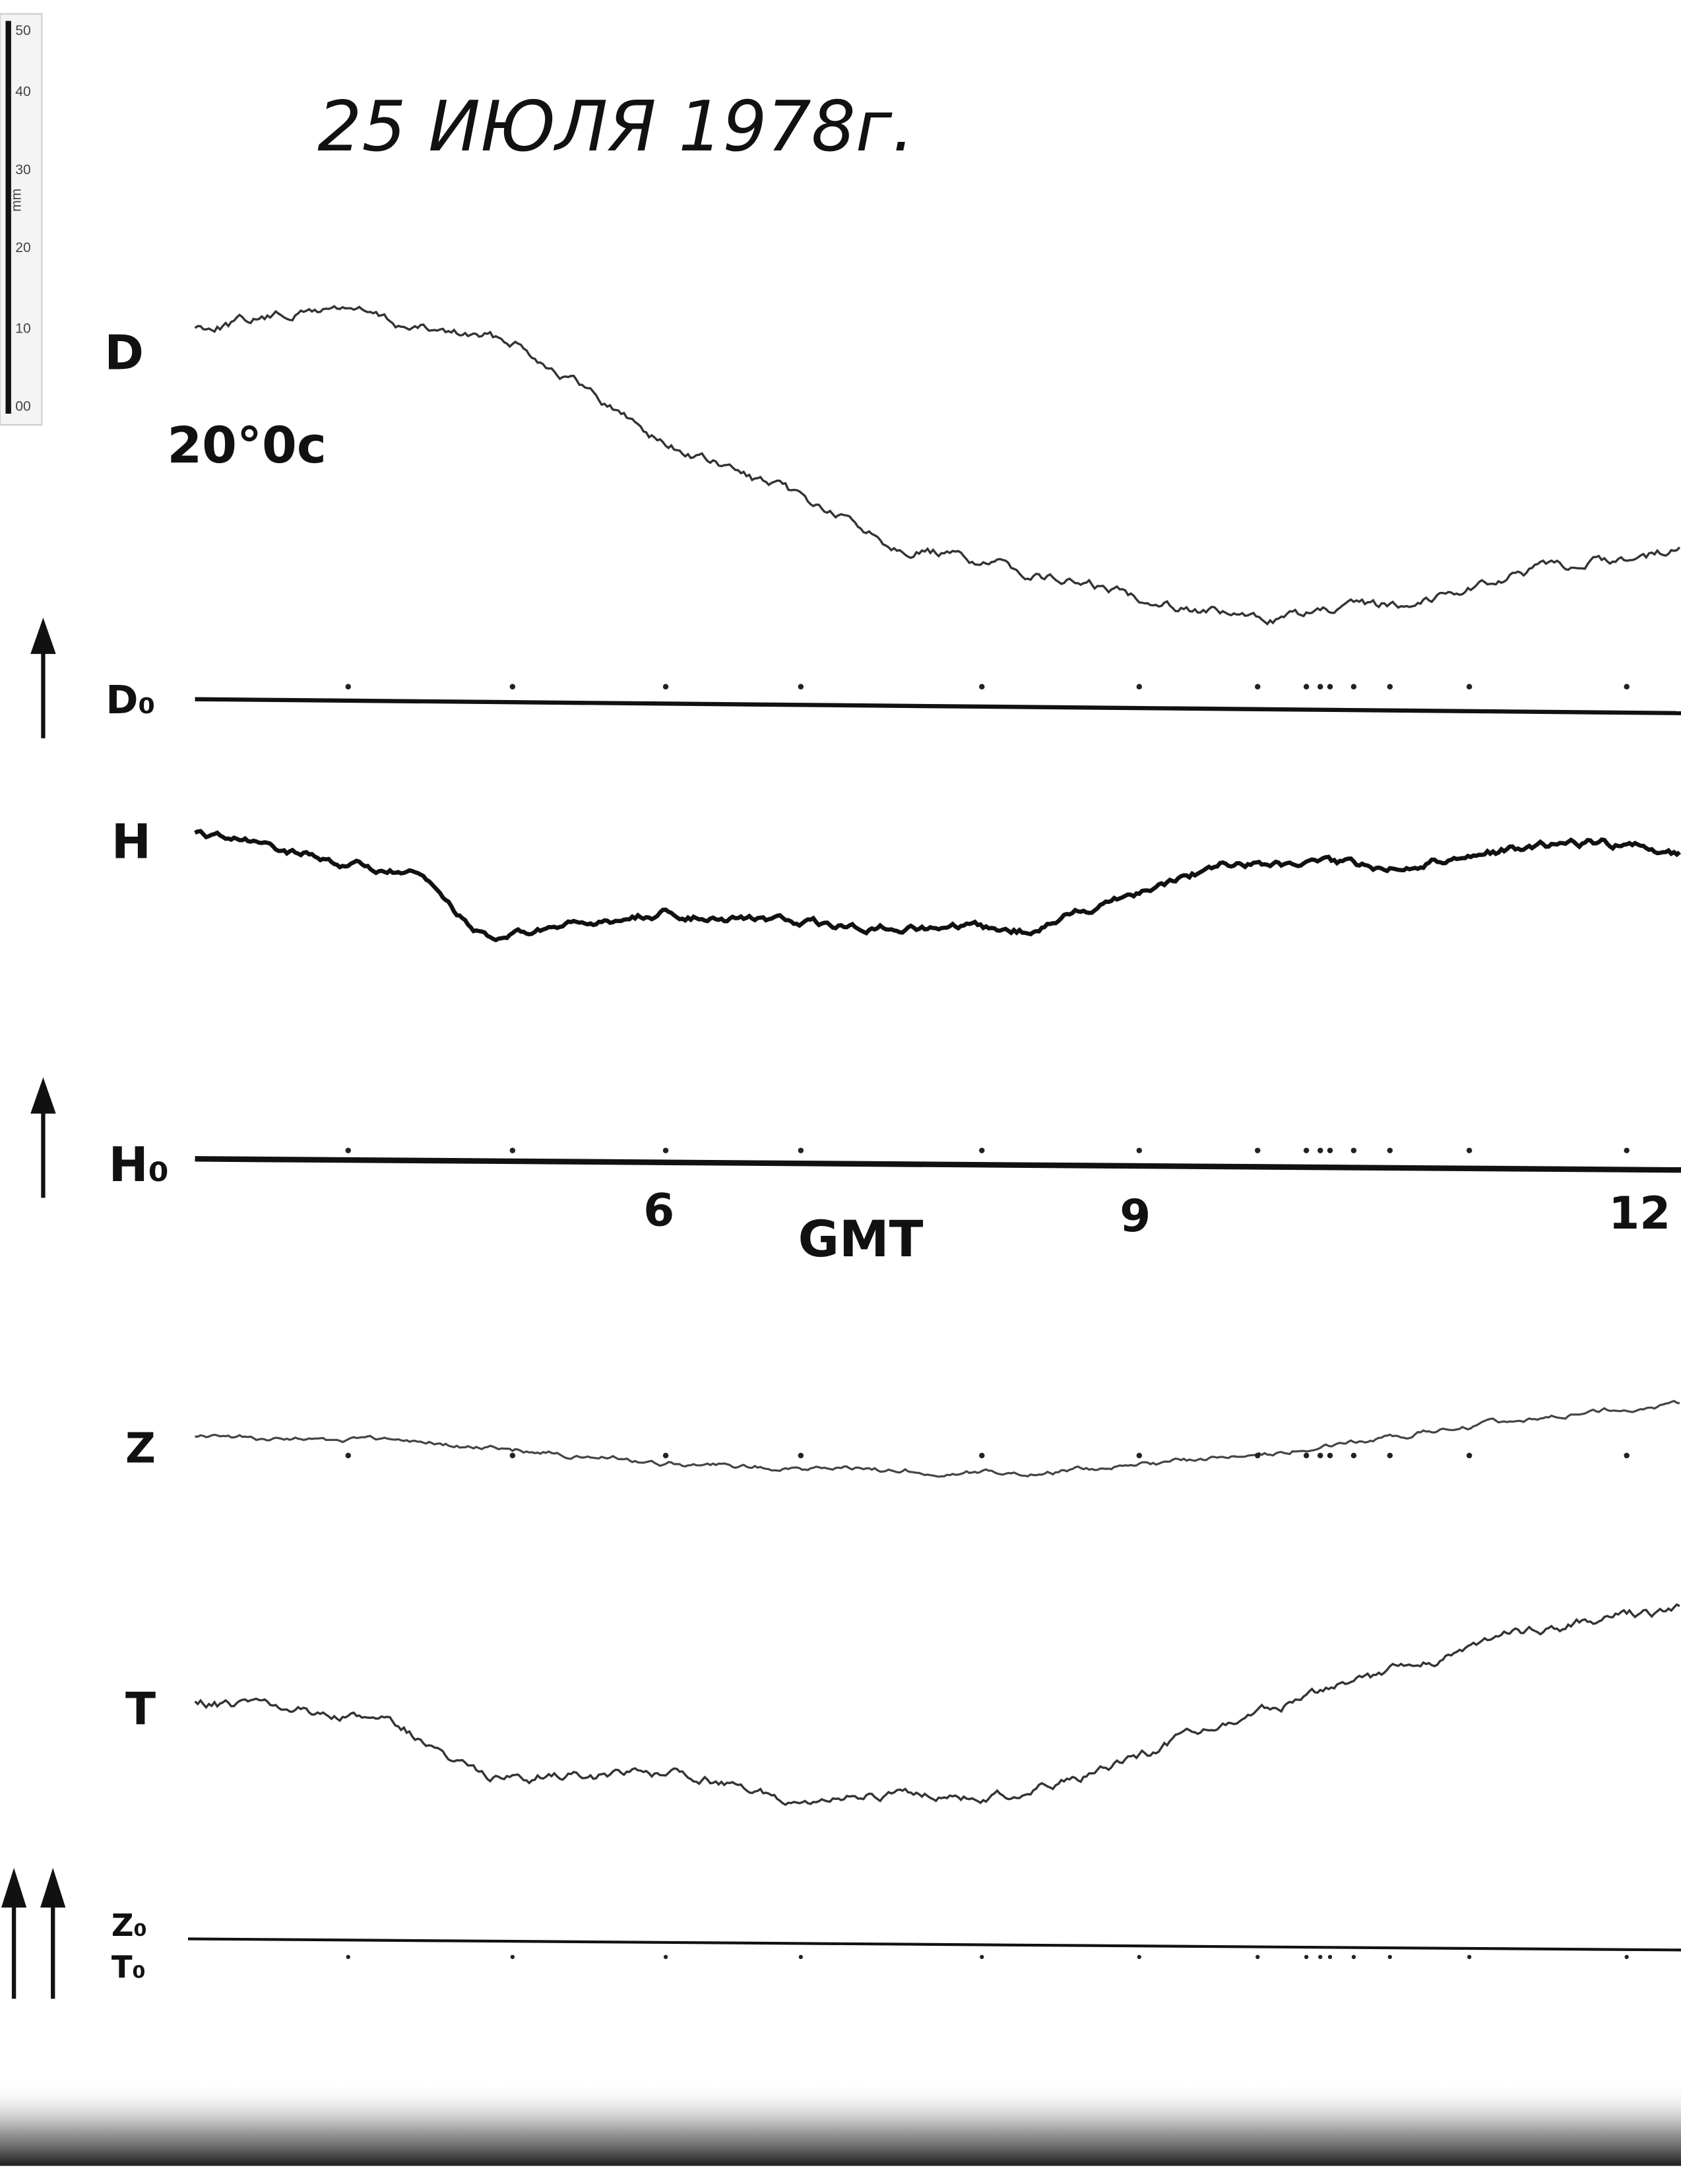 This screenshot has height=2184, width=1681. What do you see at coordinates (615, 126) in the screenshot?
I see `date-title: 25 ИЮЛЯ 1978г.` at bounding box center [615, 126].